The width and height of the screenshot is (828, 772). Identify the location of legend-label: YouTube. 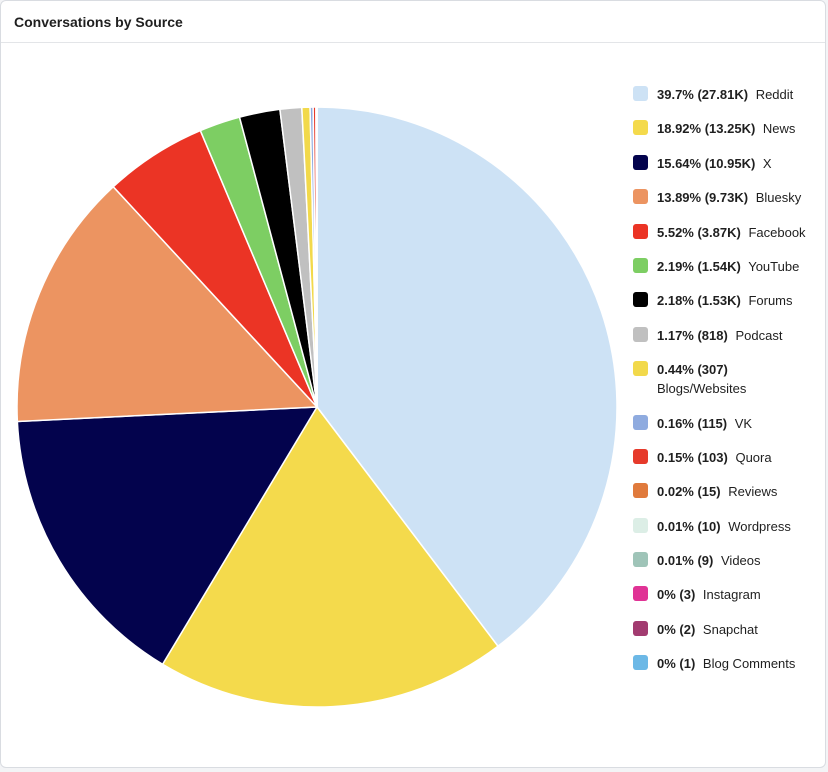
(774, 266).